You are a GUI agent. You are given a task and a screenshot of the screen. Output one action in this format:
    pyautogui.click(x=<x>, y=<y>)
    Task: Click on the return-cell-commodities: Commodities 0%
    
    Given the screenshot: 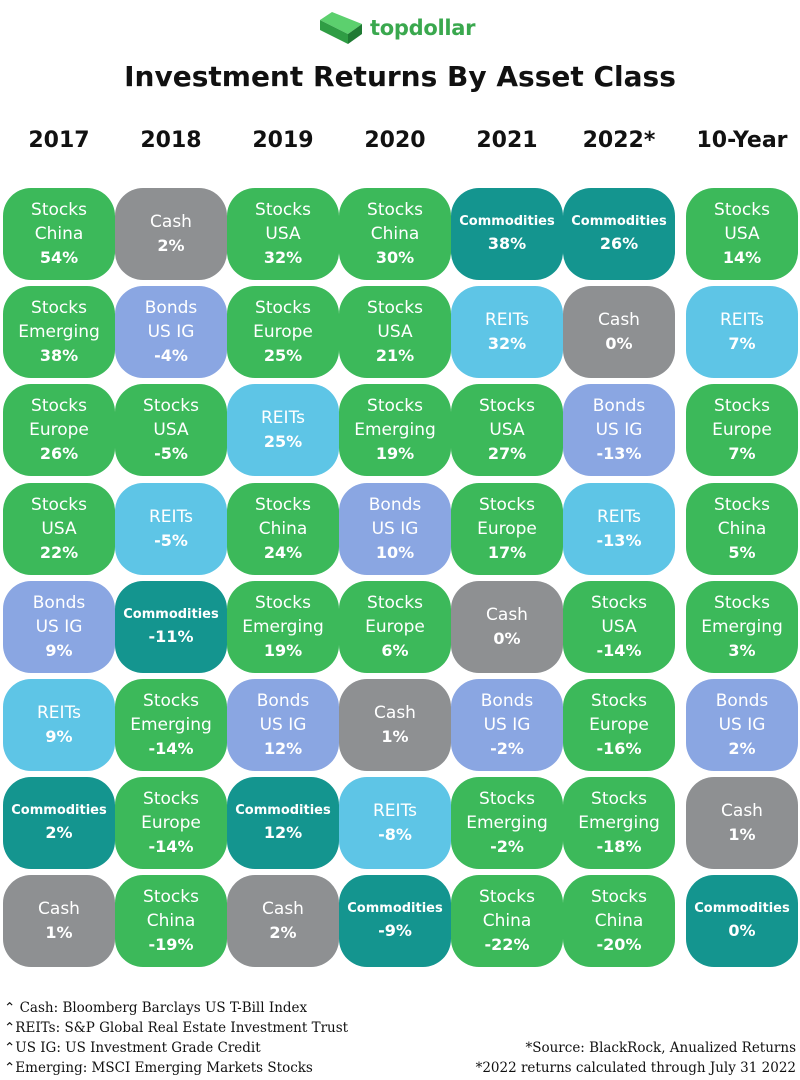 What is the action you would take?
    pyautogui.click(x=742, y=921)
    